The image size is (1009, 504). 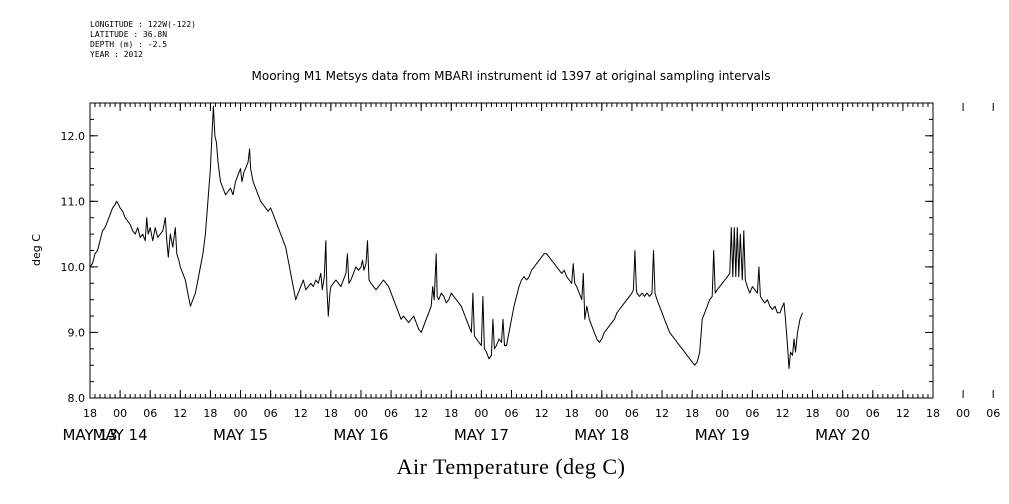 What do you see at coordinates (129, 34) in the screenshot?
I see `latitude-text: LATITUDE : 36.8N` at bounding box center [129, 34].